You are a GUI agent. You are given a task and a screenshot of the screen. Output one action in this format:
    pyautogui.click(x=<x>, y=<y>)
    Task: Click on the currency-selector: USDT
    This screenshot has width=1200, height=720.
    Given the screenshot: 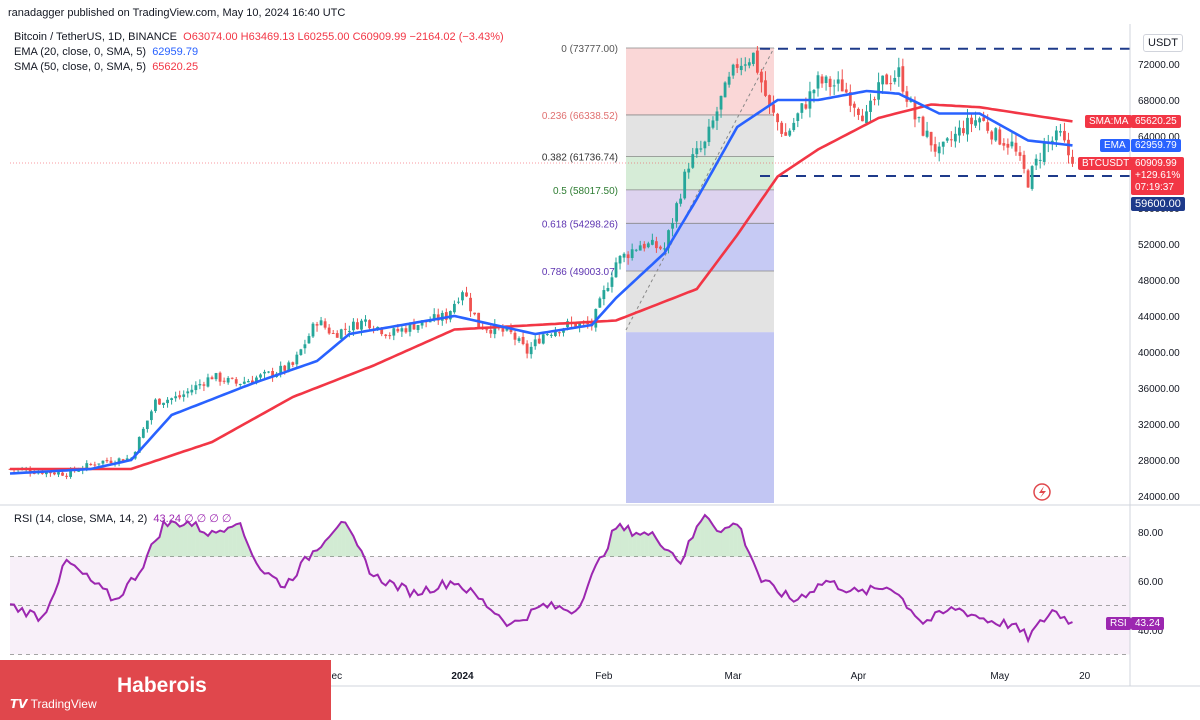 What is the action you would take?
    pyautogui.click(x=1163, y=43)
    